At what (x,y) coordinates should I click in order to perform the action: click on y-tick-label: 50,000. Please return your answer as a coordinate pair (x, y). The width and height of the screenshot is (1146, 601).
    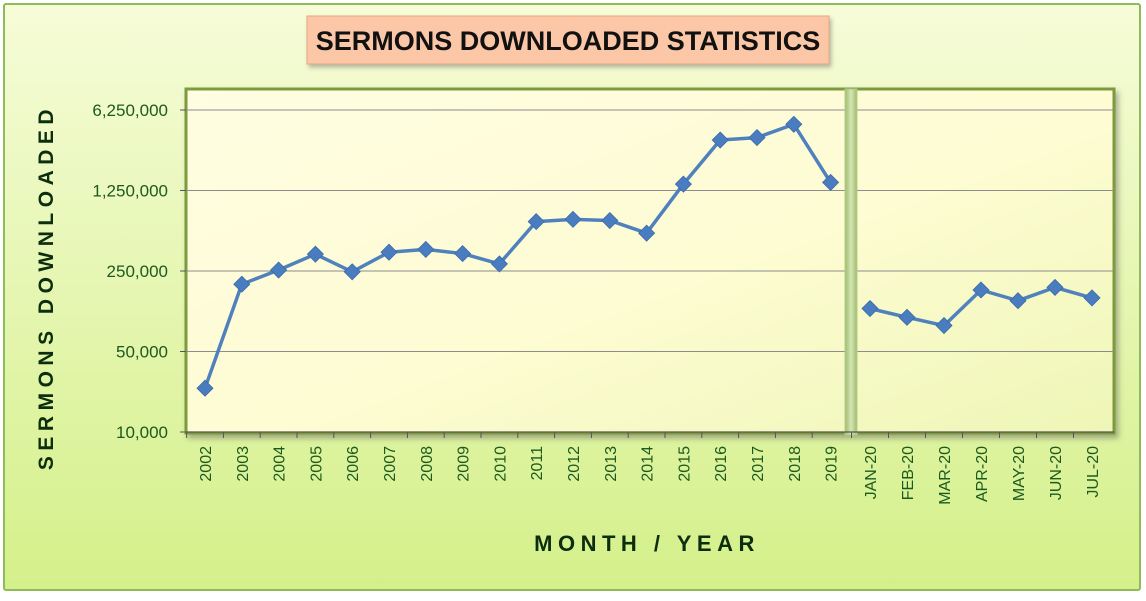
    Looking at the image, I should click on (142, 352).